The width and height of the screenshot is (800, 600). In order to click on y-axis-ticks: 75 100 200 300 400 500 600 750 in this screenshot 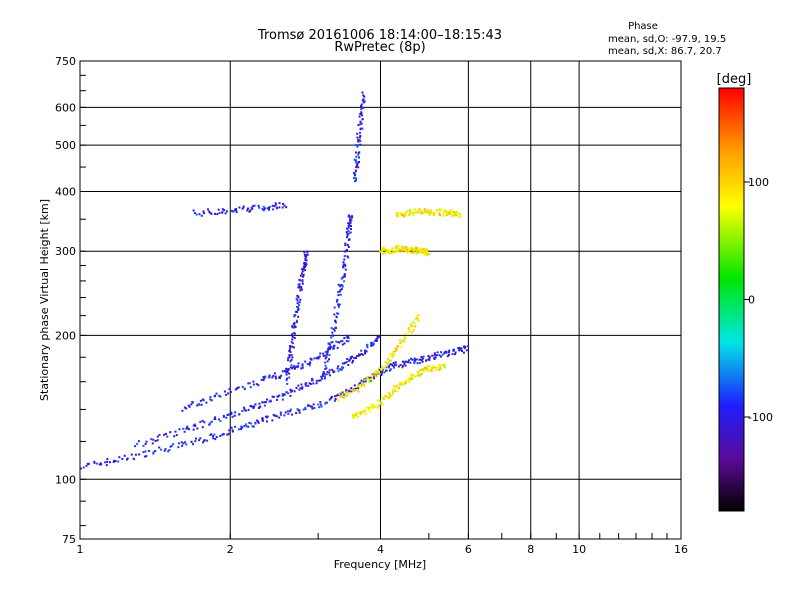, I will do `click(70, 300)`.